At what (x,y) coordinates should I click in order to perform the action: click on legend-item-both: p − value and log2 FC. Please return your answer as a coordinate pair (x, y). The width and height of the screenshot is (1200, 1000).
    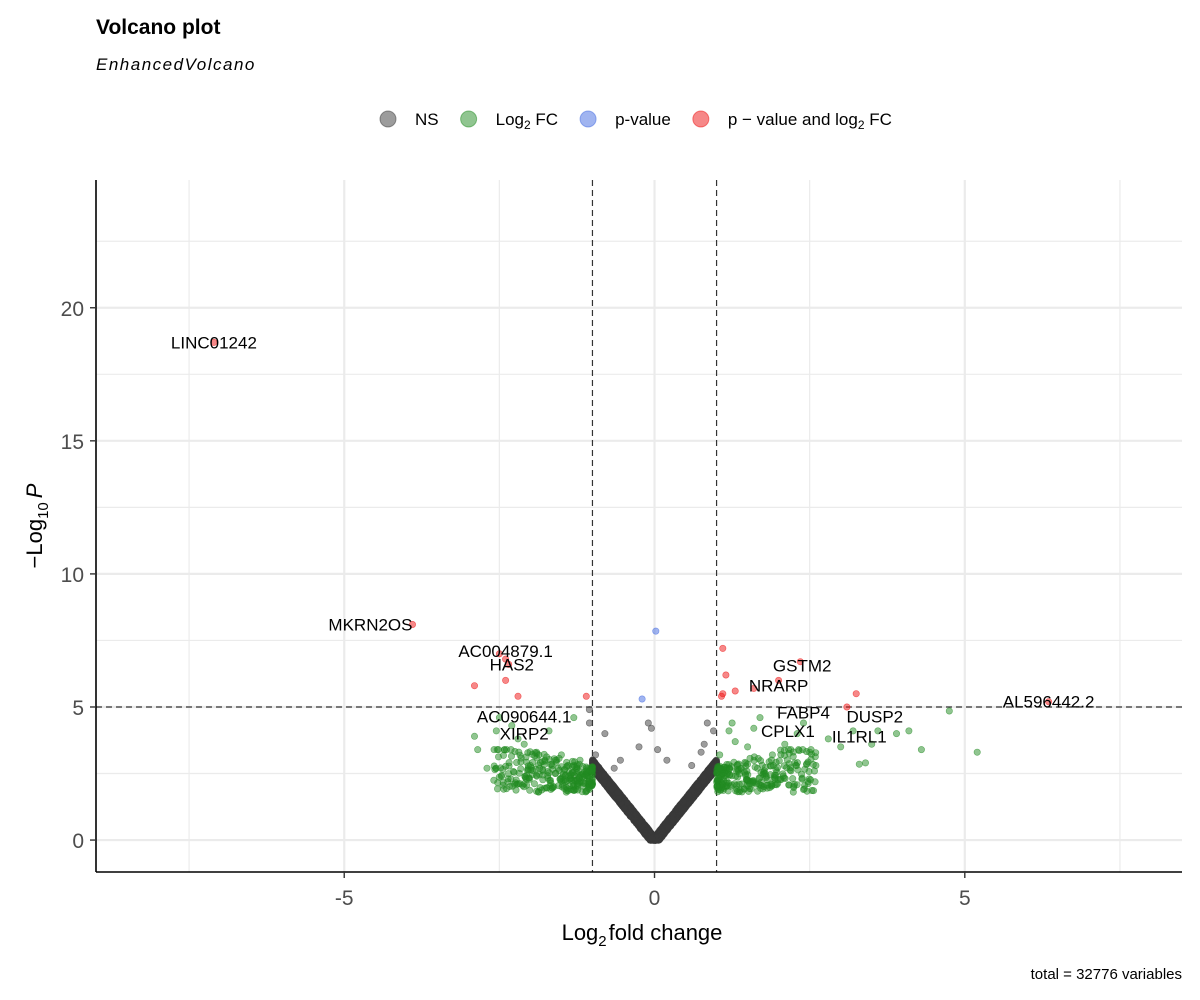
    Looking at the image, I should click on (792, 121).